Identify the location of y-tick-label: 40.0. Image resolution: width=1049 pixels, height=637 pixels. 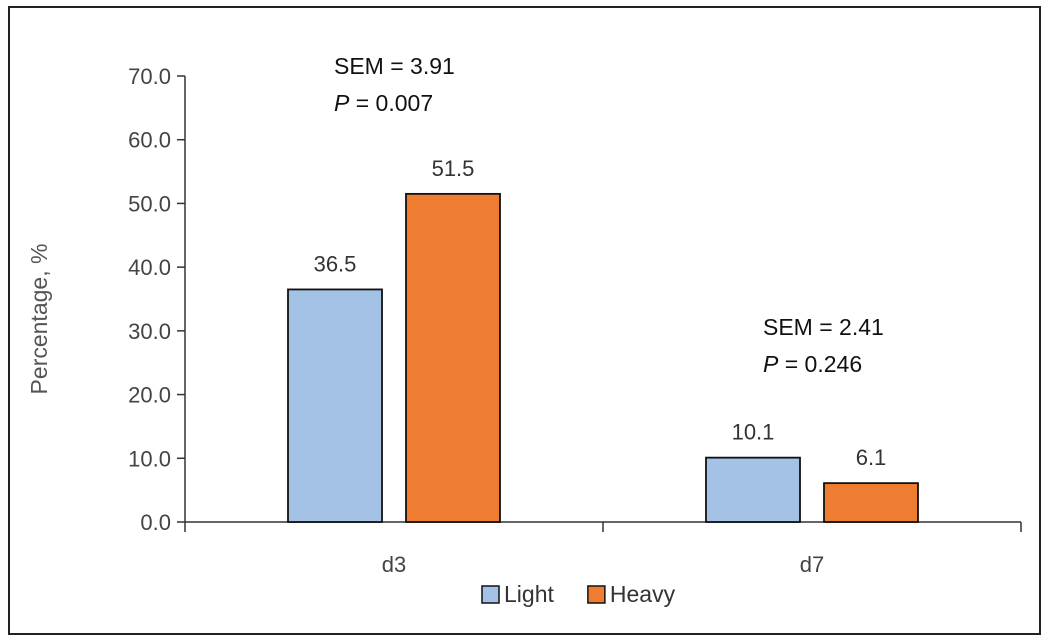
(149, 267).